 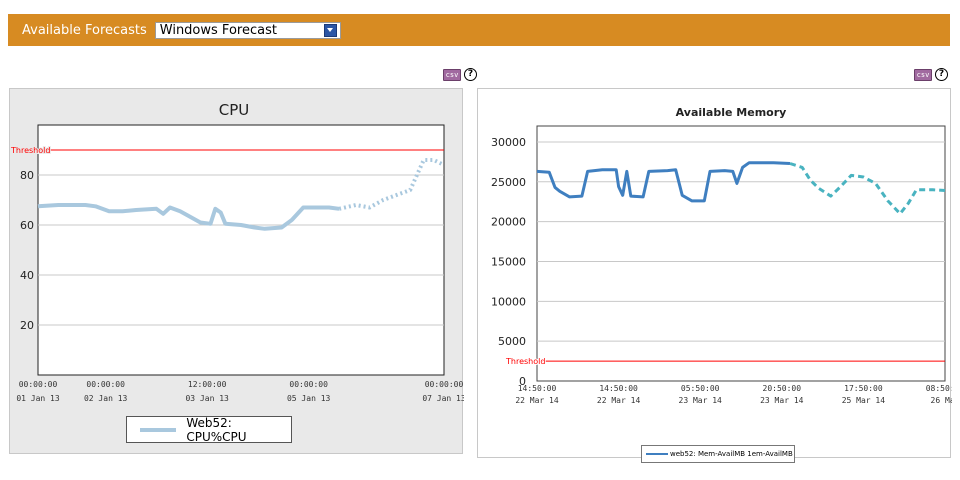 What do you see at coordinates (508, 142) in the screenshot?
I see `y-tick-label: 30000` at bounding box center [508, 142].